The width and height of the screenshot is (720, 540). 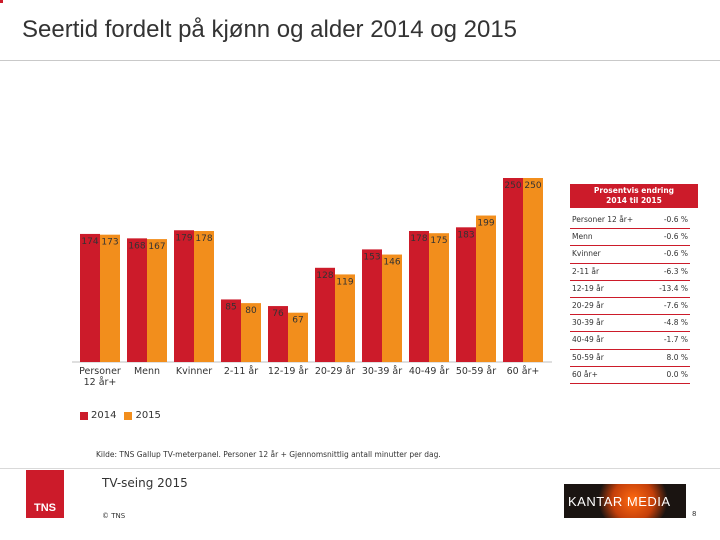 What do you see at coordinates (335, 371) in the screenshot?
I see `x-tick-label: 20-29 år` at bounding box center [335, 371].